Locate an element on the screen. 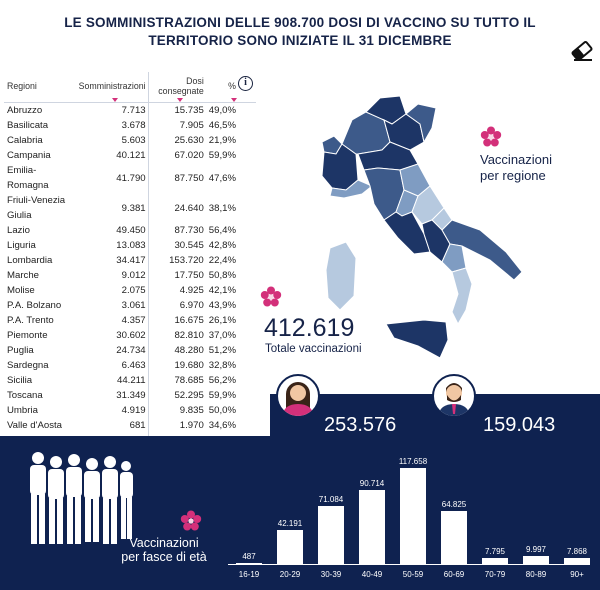 Image resolution: width=600 pixels, height=590 pixels. age-chart-label-line2: per fasce di età is located at coordinates (164, 557).